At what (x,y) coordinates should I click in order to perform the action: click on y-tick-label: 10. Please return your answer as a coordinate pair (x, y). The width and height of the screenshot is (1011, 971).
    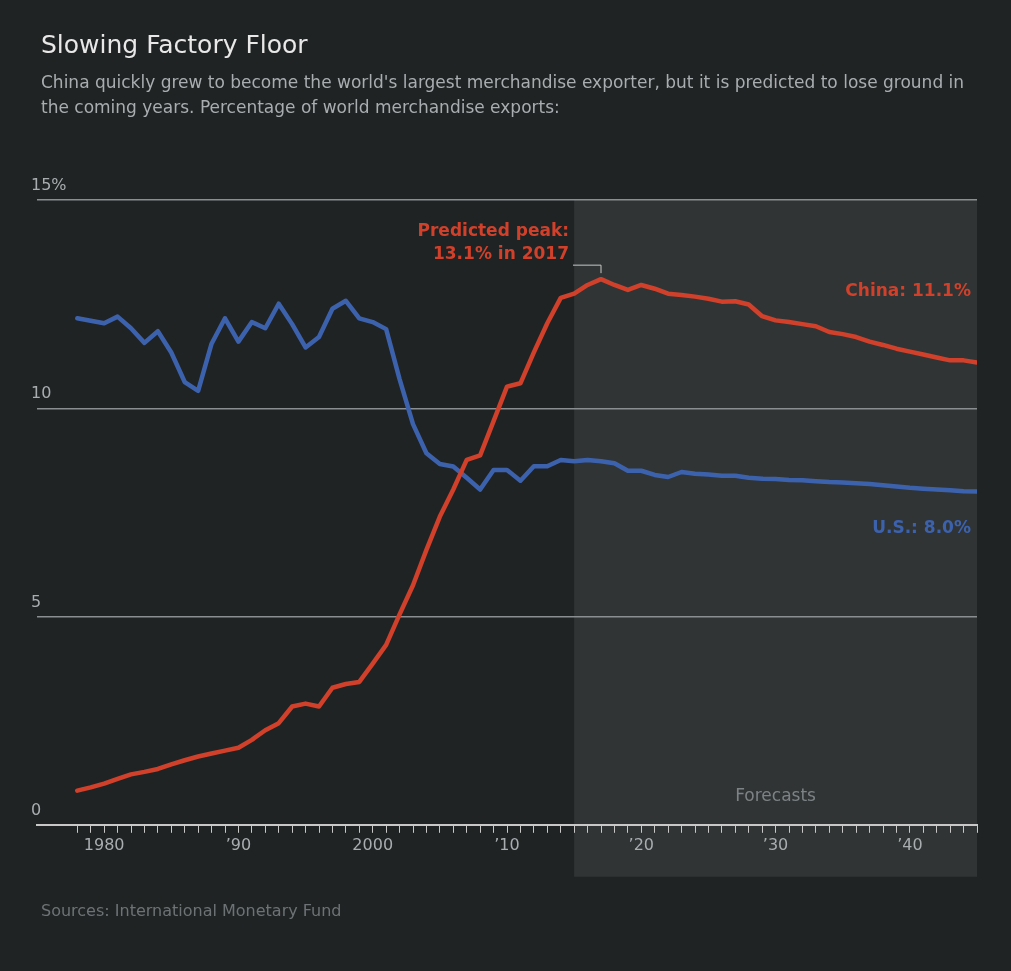
    Looking at the image, I should click on (41, 393).